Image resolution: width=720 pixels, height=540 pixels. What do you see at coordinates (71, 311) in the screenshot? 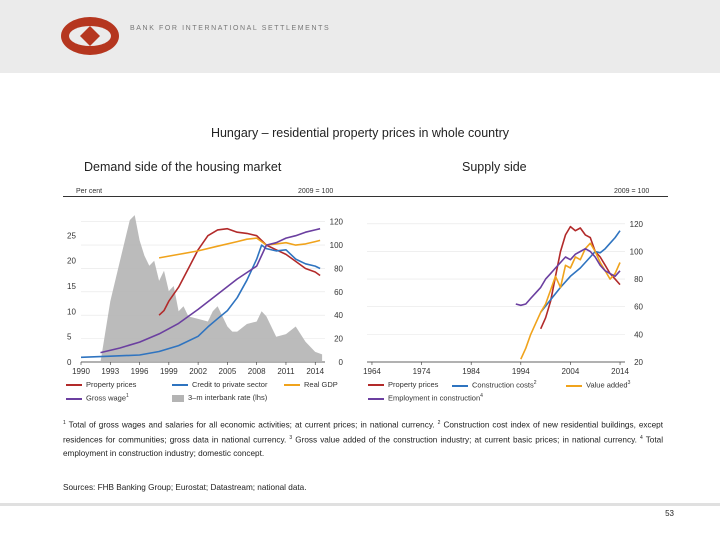
I see `y-left-tick-label: 10` at bounding box center [71, 311].